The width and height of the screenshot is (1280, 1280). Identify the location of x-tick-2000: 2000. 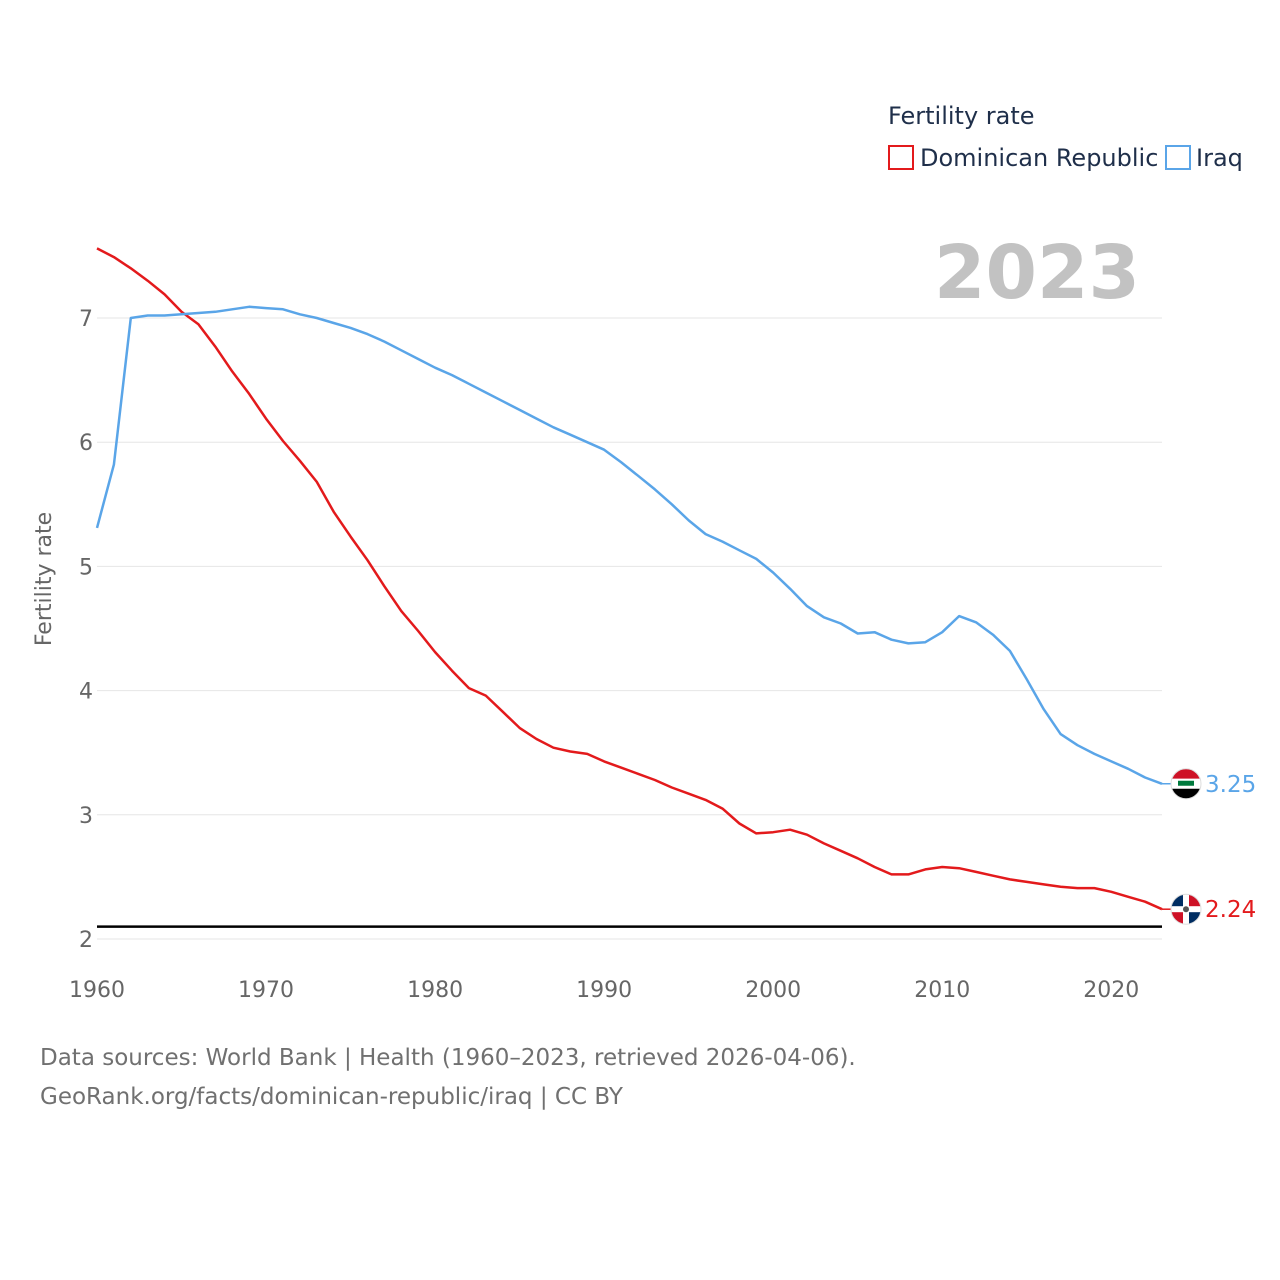
(773, 990).